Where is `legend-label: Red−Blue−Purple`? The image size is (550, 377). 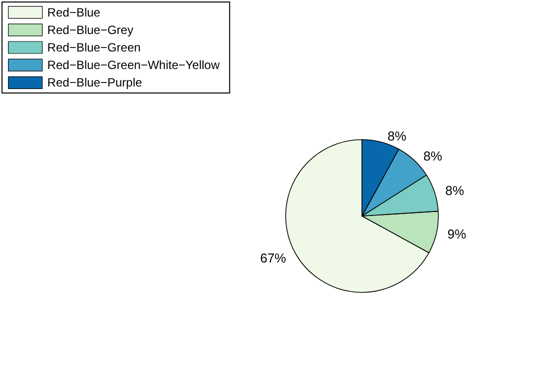
legend-label: Red−Blue−Purple is located at coordinates (94, 83).